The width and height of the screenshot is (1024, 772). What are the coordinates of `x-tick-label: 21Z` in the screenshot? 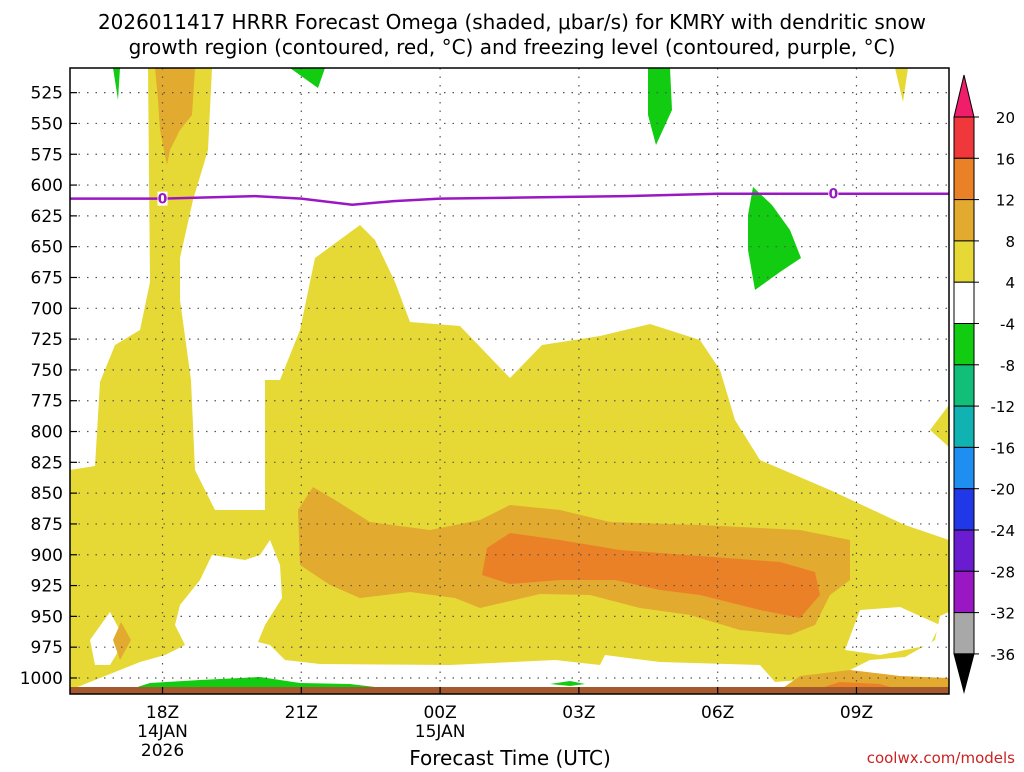 It's located at (301, 713).